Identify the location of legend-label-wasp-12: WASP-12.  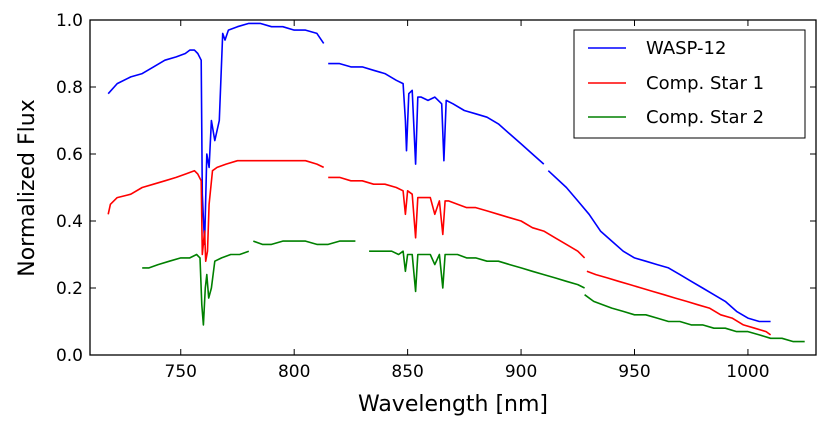
(686, 48).